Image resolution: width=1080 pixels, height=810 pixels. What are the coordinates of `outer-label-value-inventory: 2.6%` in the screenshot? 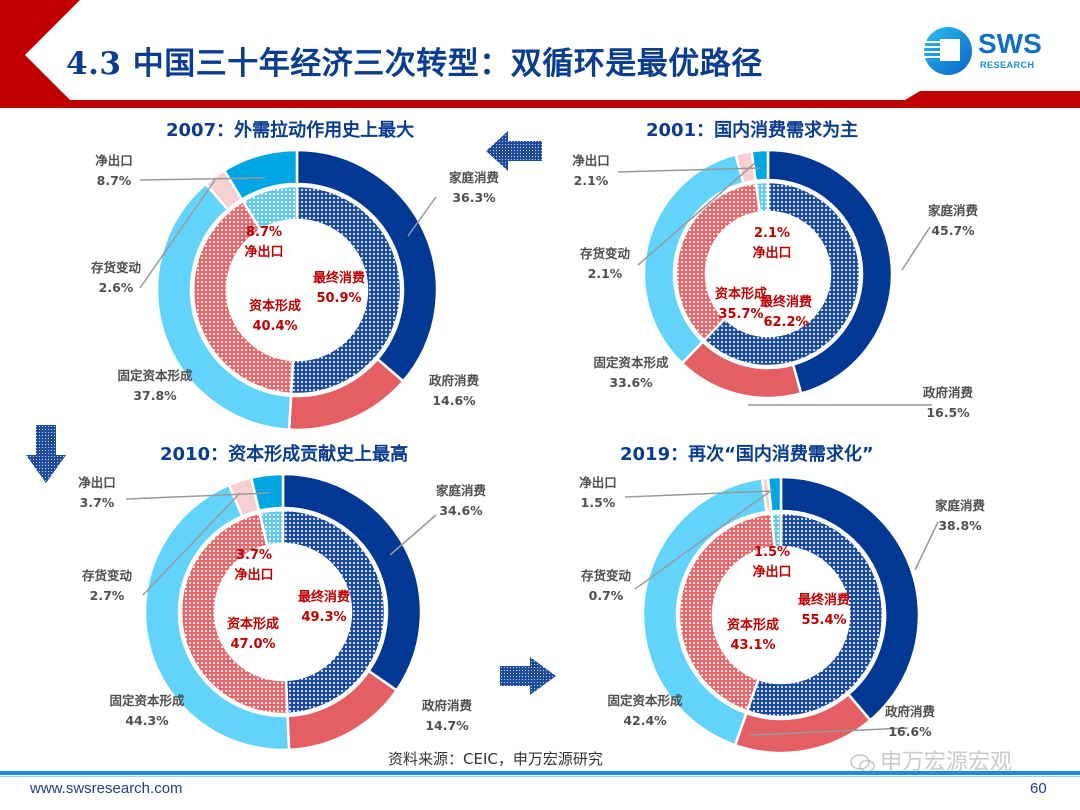 It's located at (116, 287).